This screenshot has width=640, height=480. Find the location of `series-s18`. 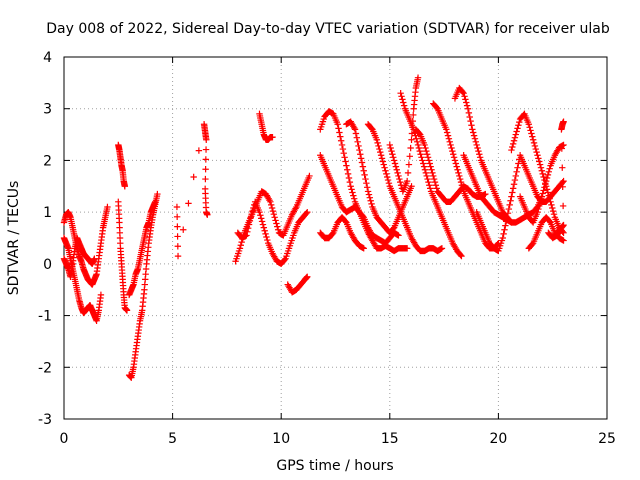

series-s18 is located at coordinates (404, 134).